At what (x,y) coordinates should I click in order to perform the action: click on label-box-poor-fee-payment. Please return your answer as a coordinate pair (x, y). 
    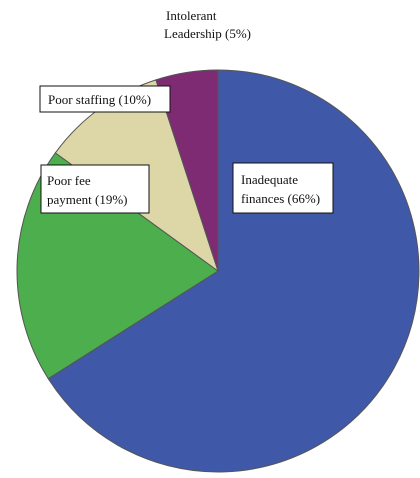
    Looking at the image, I should click on (95, 189).